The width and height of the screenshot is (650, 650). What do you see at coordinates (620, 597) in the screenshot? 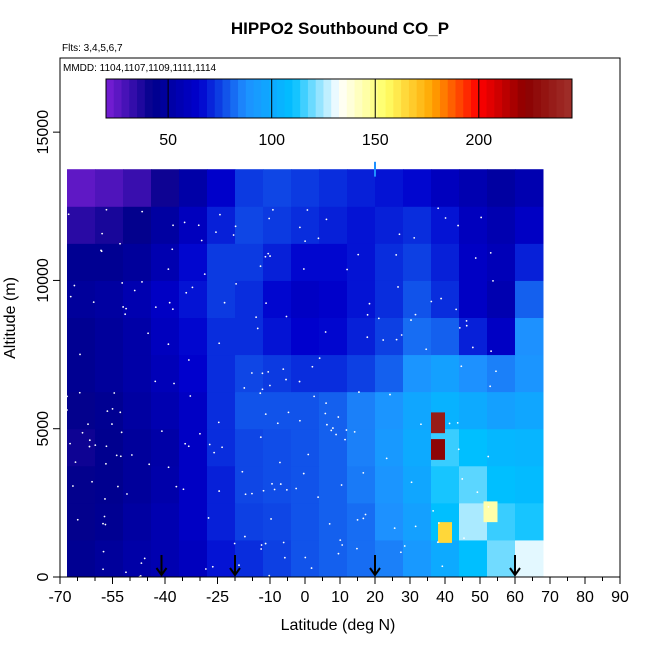
I see `x-tick-label: 90` at bounding box center [620, 597].